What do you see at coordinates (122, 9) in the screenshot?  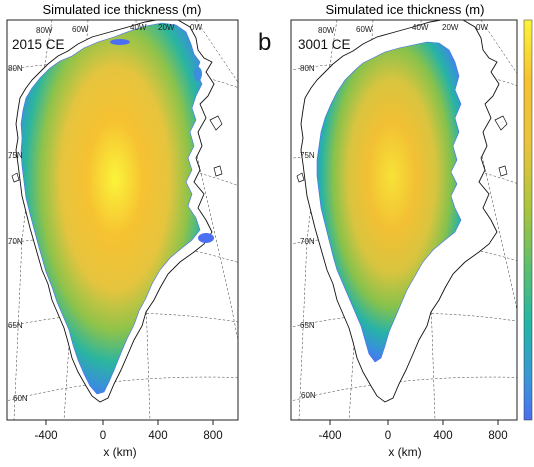 I see `panel-a-title: Simulated ice thickness (m)` at bounding box center [122, 9].